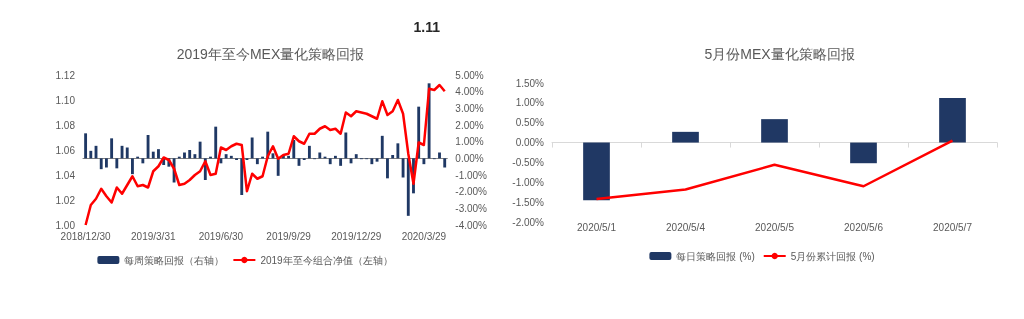 Image resolution: width=1024 pixels, height=319 pixels. What do you see at coordinates (270, 54) in the screenshot?
I see `chart-title: 2019年至今MEX量化策略回报` at bounding box center [270, 54].